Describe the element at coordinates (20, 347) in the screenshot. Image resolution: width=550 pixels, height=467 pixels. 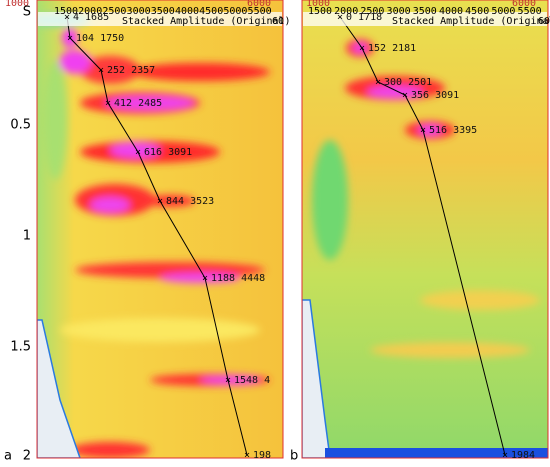
I see `y-tick-label: 1.5` at that location.